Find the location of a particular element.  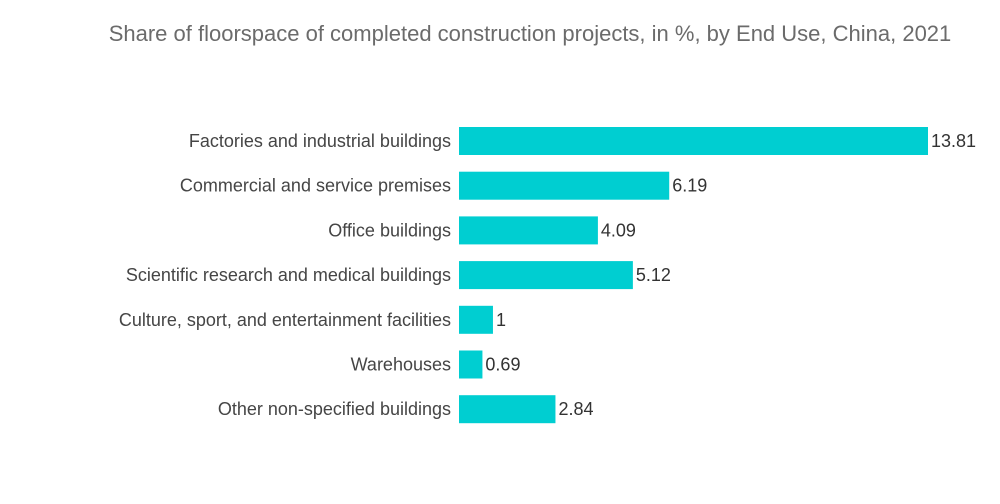

category-label: Warehouses is located at coordinates (401, 365).